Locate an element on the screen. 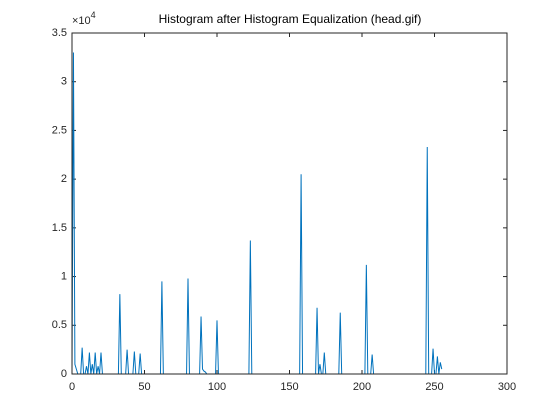 The width and height of the screenshot is (560, 420). y-tick-label: 0.5 is located at coordinates (59, 325).